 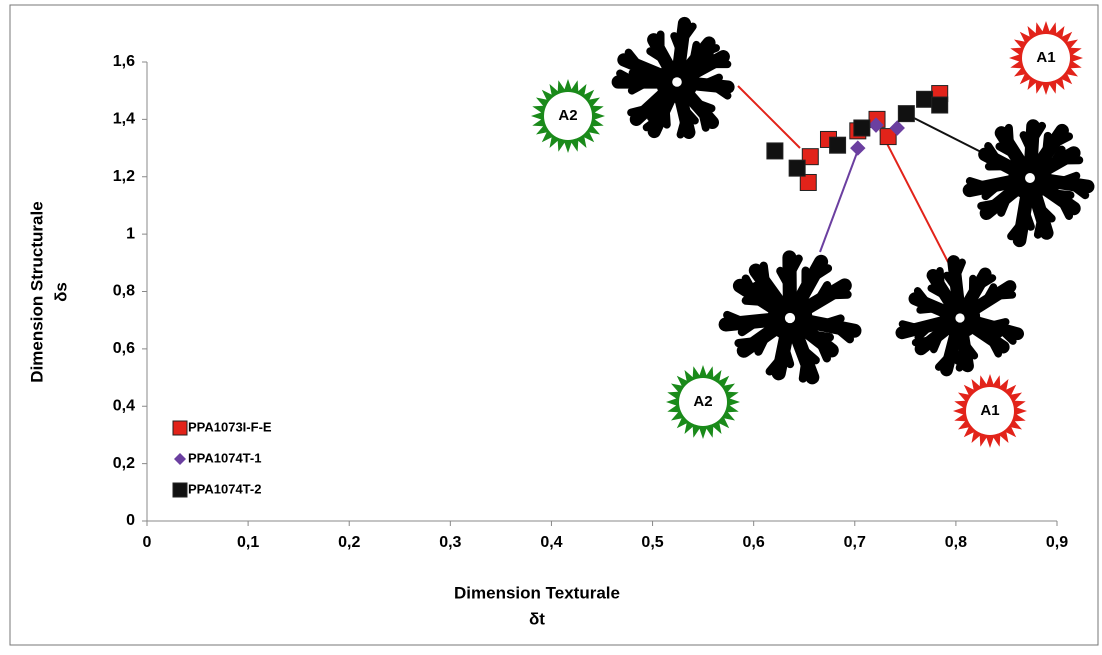 What do you see at coordinates (537, 618) in the screenshot?
I see `x-axis-subtitle: δt` at bounding box center [537, 618].